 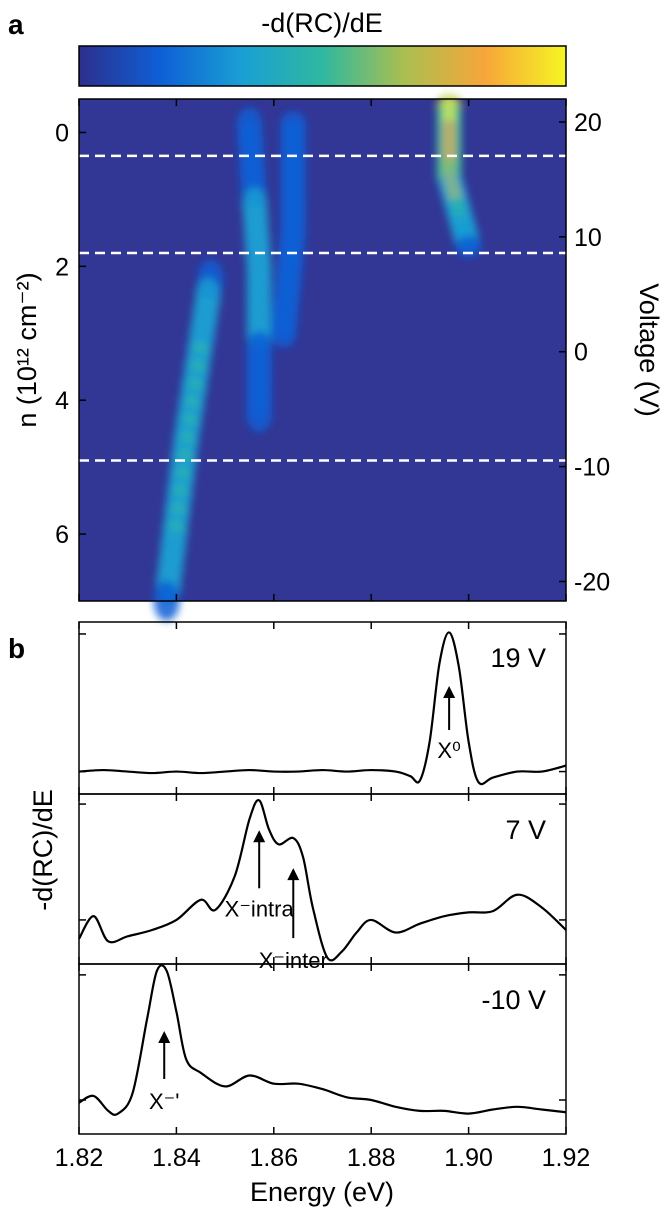 What do you see at coordinates (273, 1158) in the screenshot?
I see `x-tick-label: 1.86` at bounding box center [273, 1158].